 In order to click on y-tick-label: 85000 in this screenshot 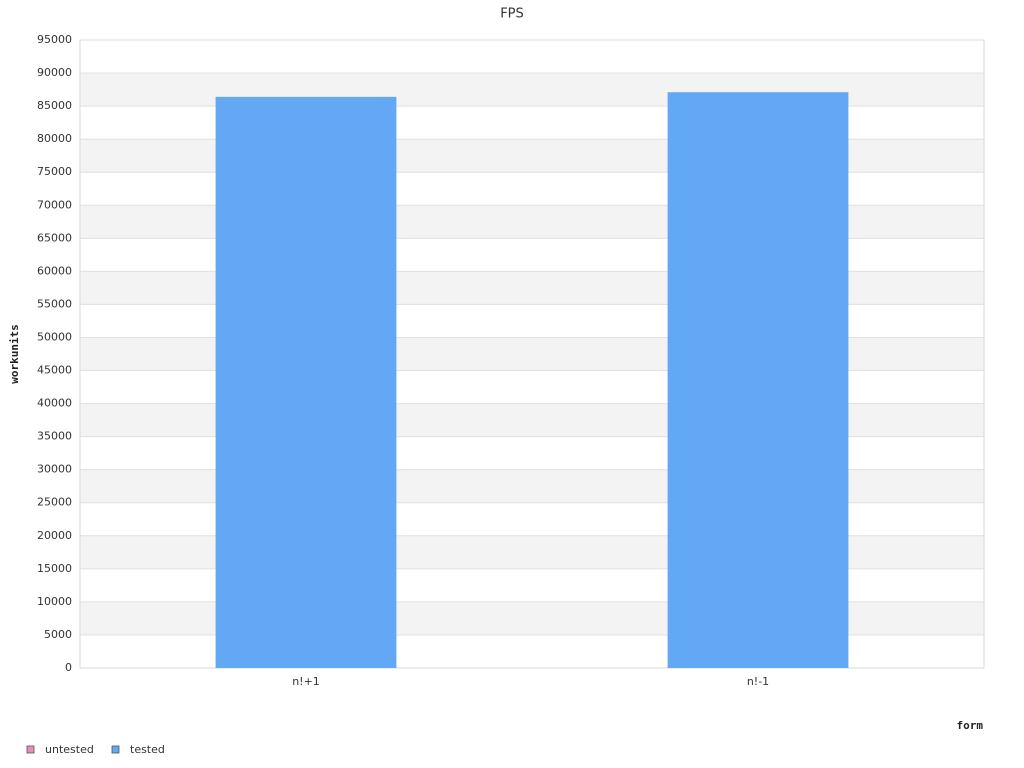, I will do `click(54, 105)`.